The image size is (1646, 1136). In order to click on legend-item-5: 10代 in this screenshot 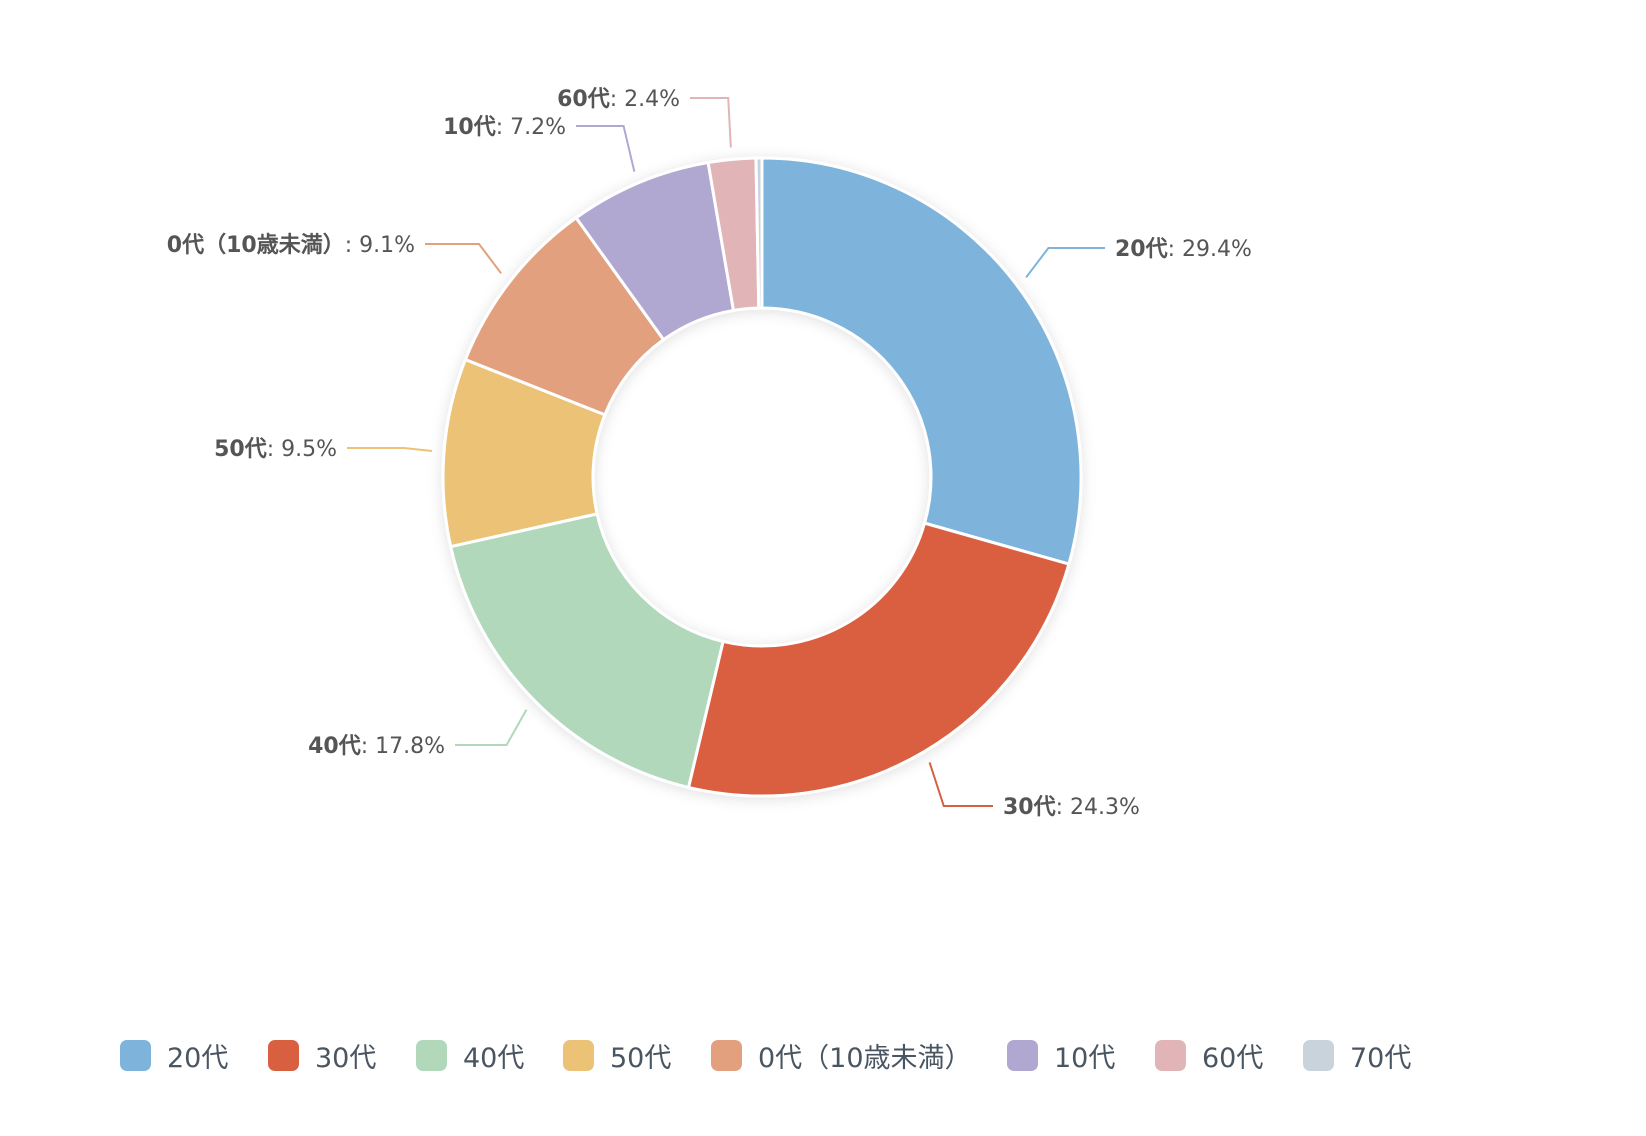, I will do `click(1061, 1055)`.